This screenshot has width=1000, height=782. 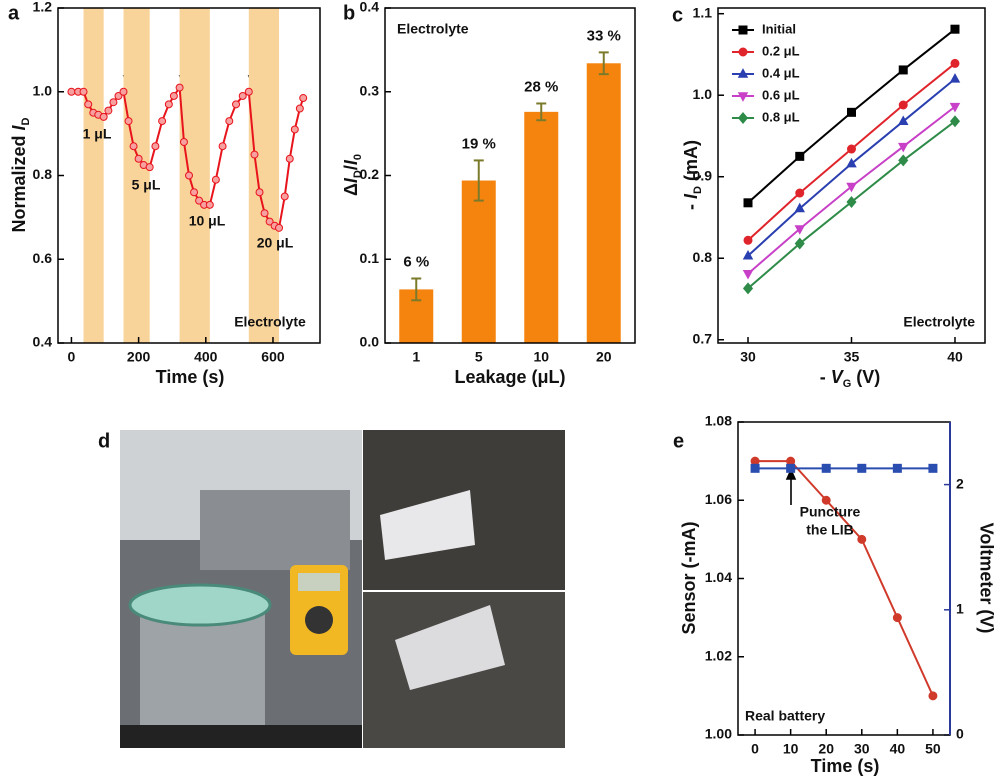 What do you see at coordinates (845, 766) in the screenshot?
I see `axis-label: Time (s)` at bounding box center [845, 766].